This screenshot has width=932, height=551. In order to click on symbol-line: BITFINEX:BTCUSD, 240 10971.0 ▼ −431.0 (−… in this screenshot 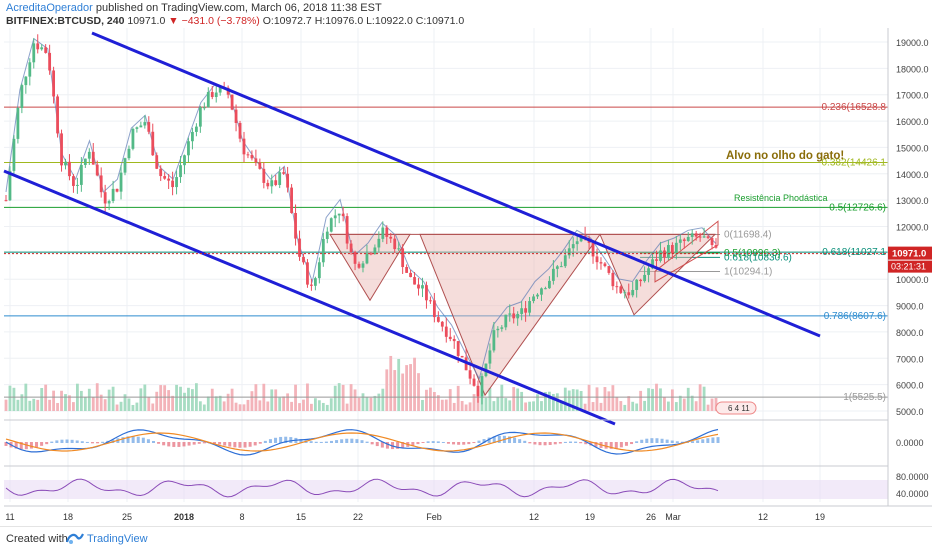, I will do `click(235, 21)`.